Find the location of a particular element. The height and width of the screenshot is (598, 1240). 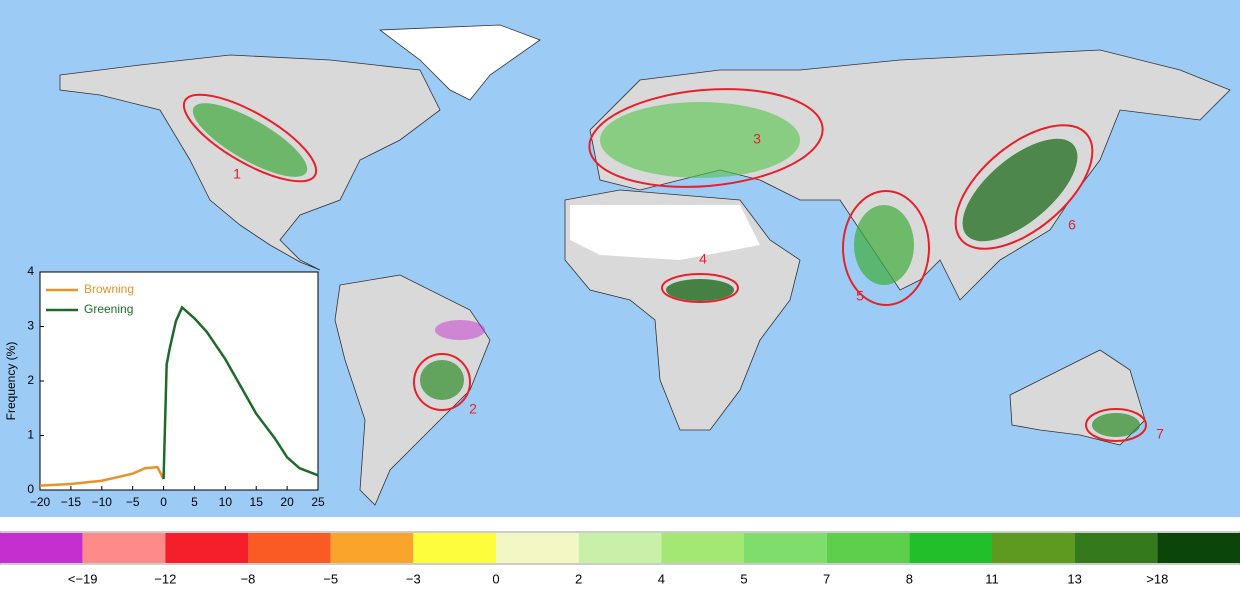

colorbar-label: −8 is located at coordinates (248, 578).